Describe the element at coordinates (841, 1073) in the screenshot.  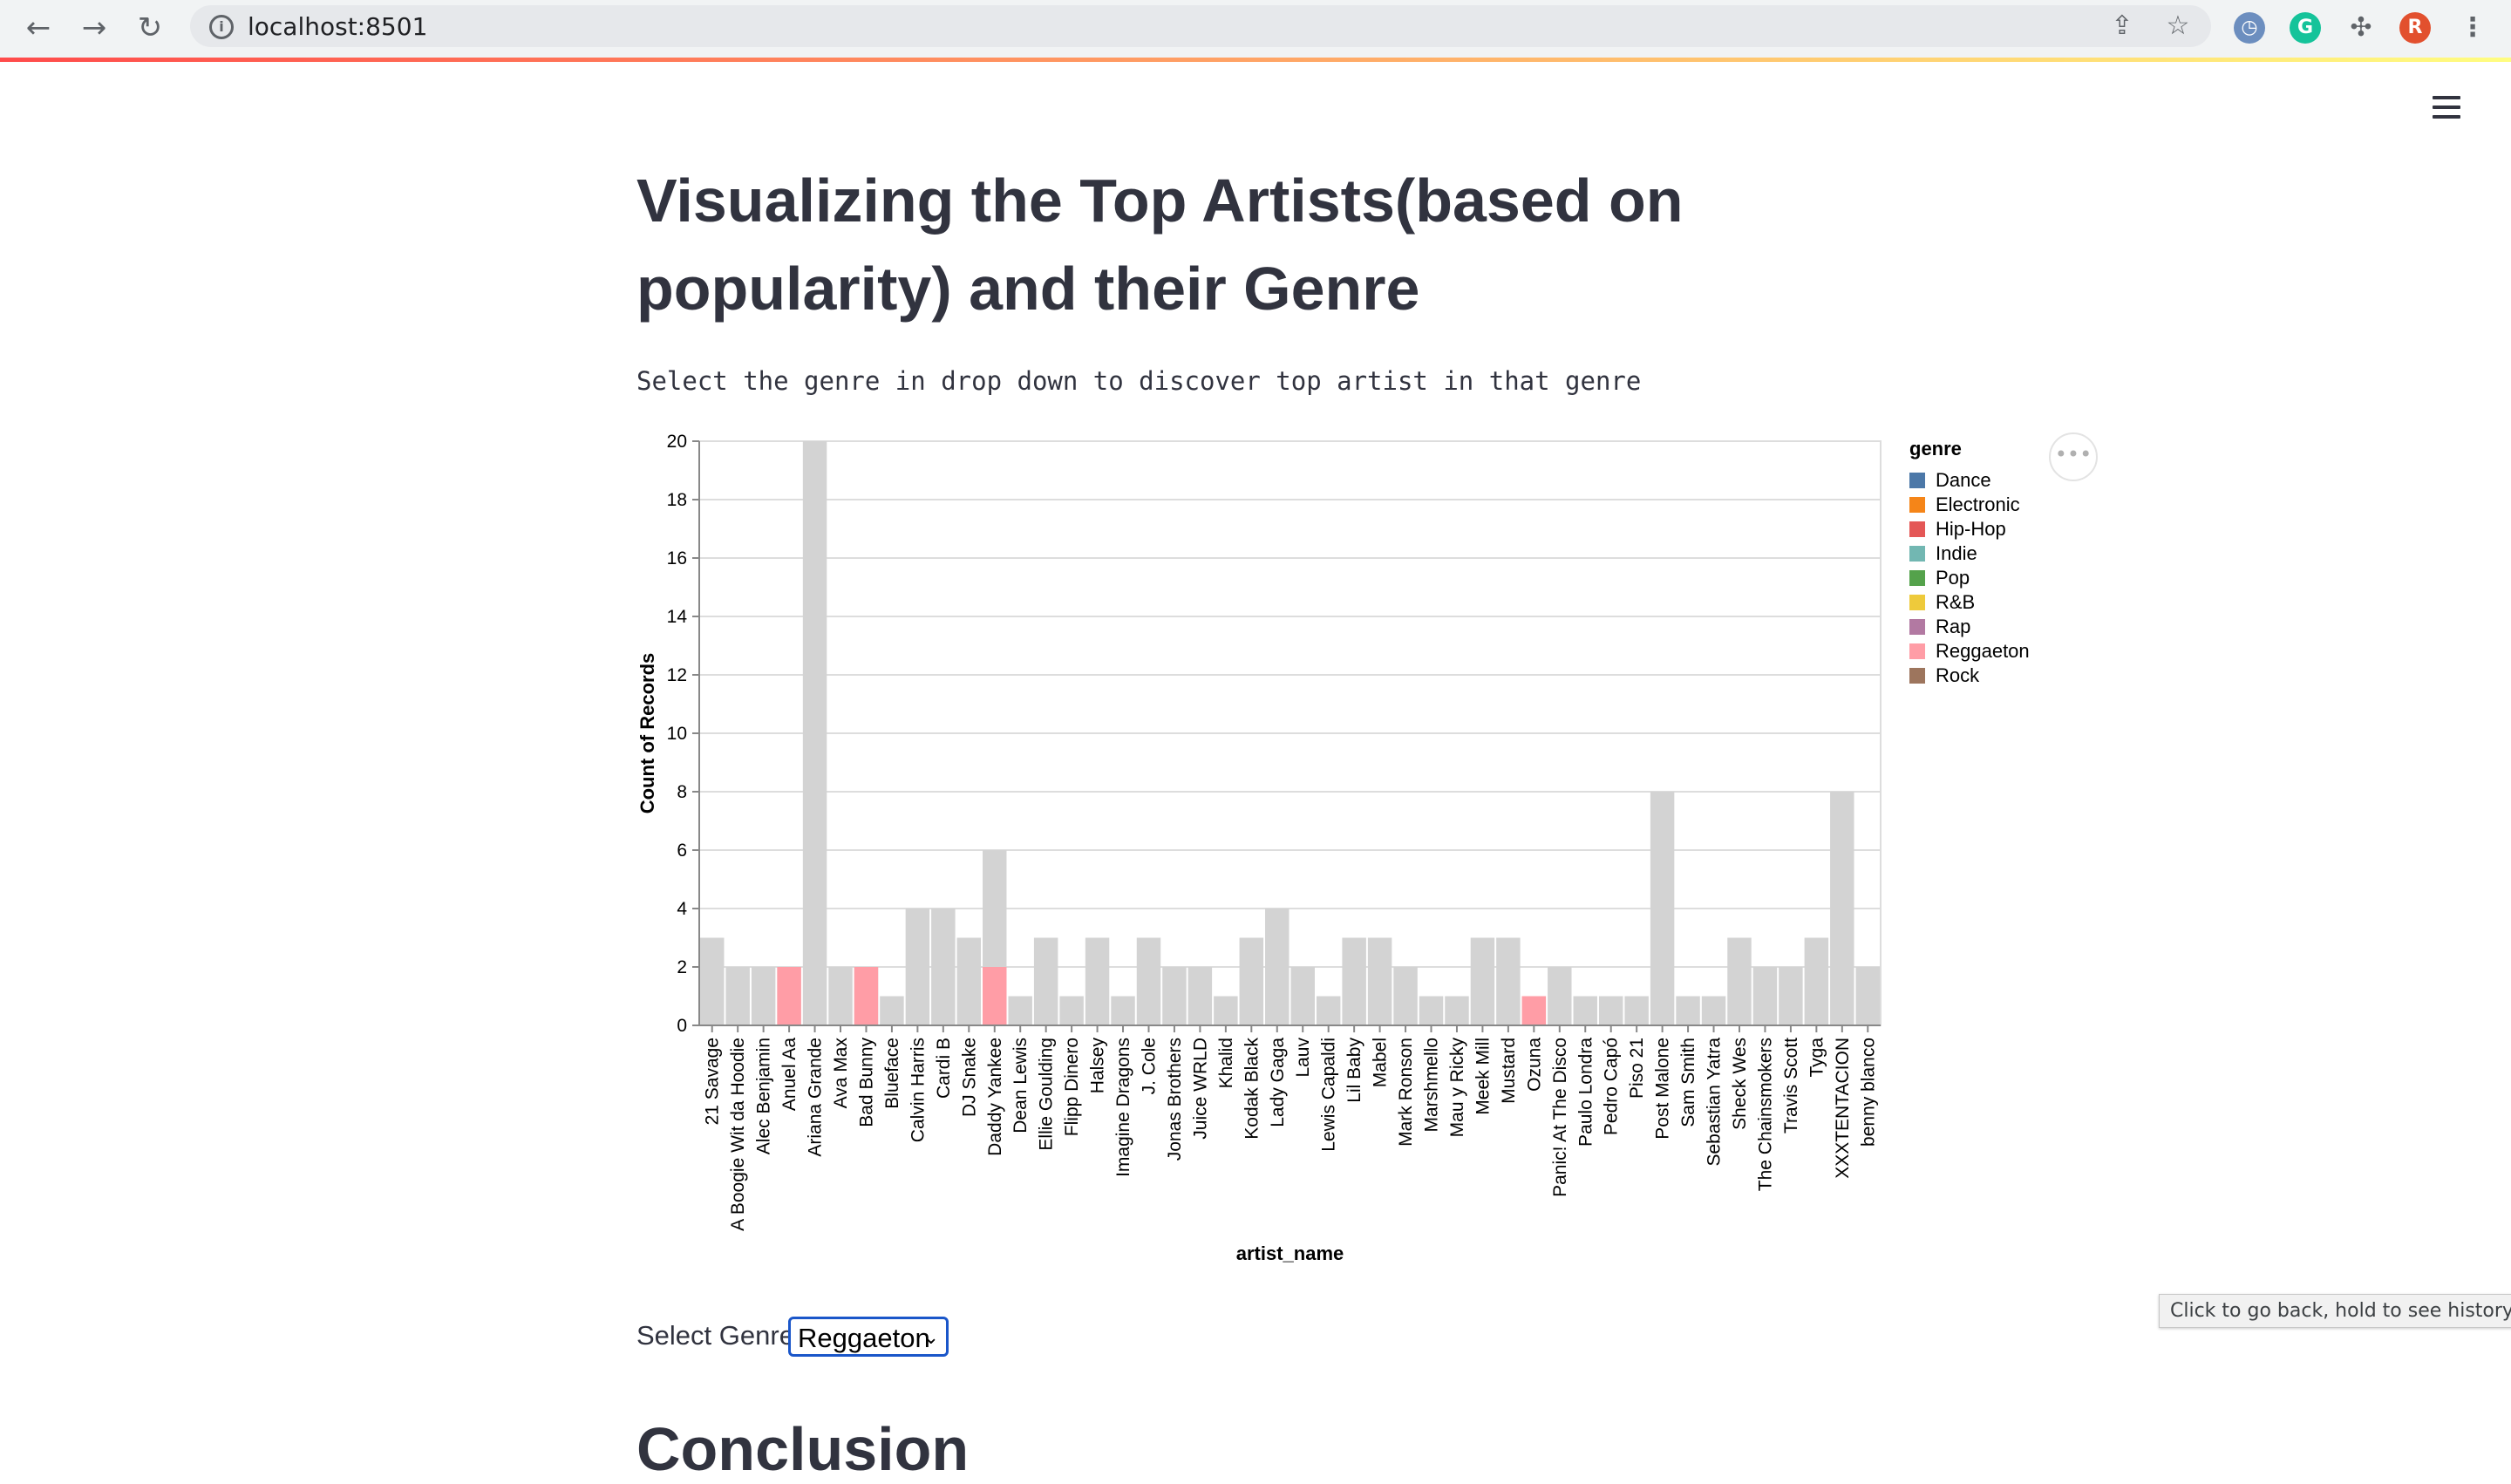
I see `x-tick-label: Ava Max` at that location.